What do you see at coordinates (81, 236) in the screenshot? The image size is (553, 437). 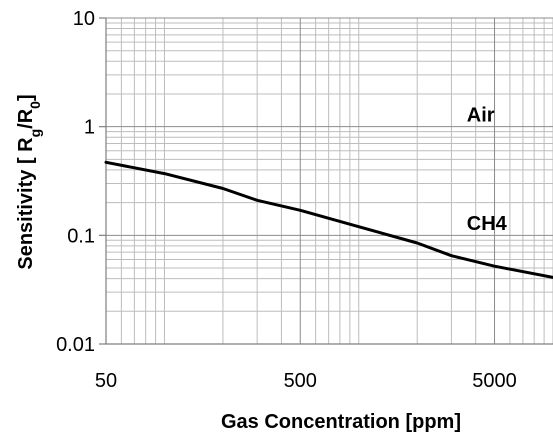 I see `y-tick-label: 0.1` at bounding box center [81, 236].